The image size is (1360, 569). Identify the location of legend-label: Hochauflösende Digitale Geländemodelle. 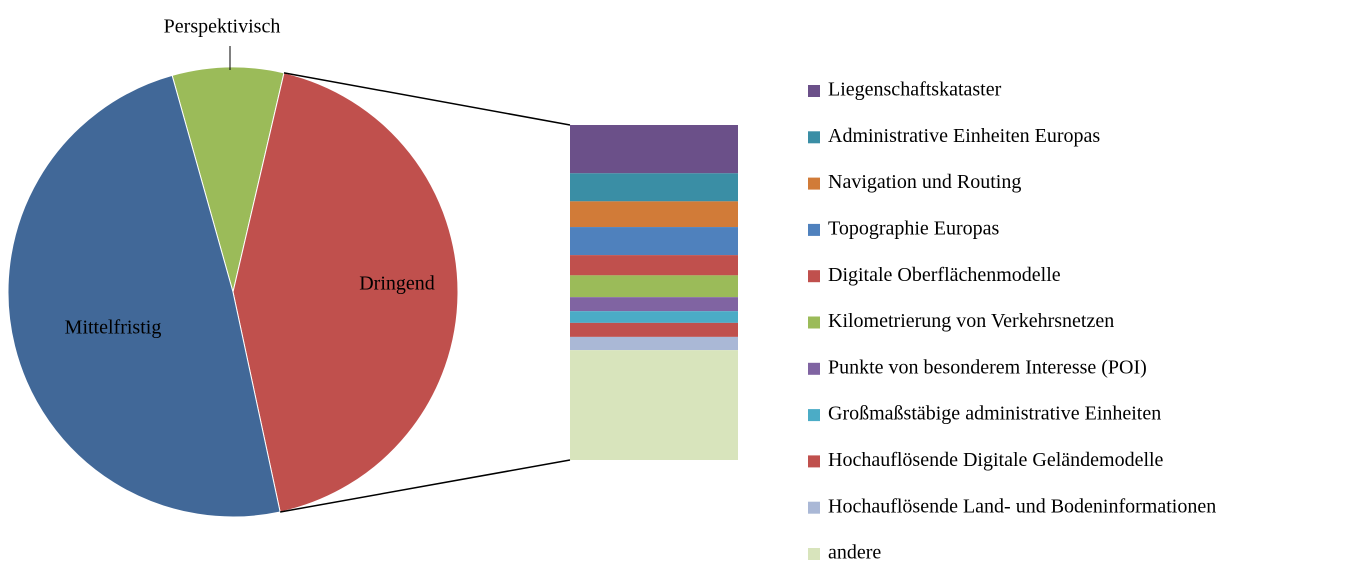
(996, 460).